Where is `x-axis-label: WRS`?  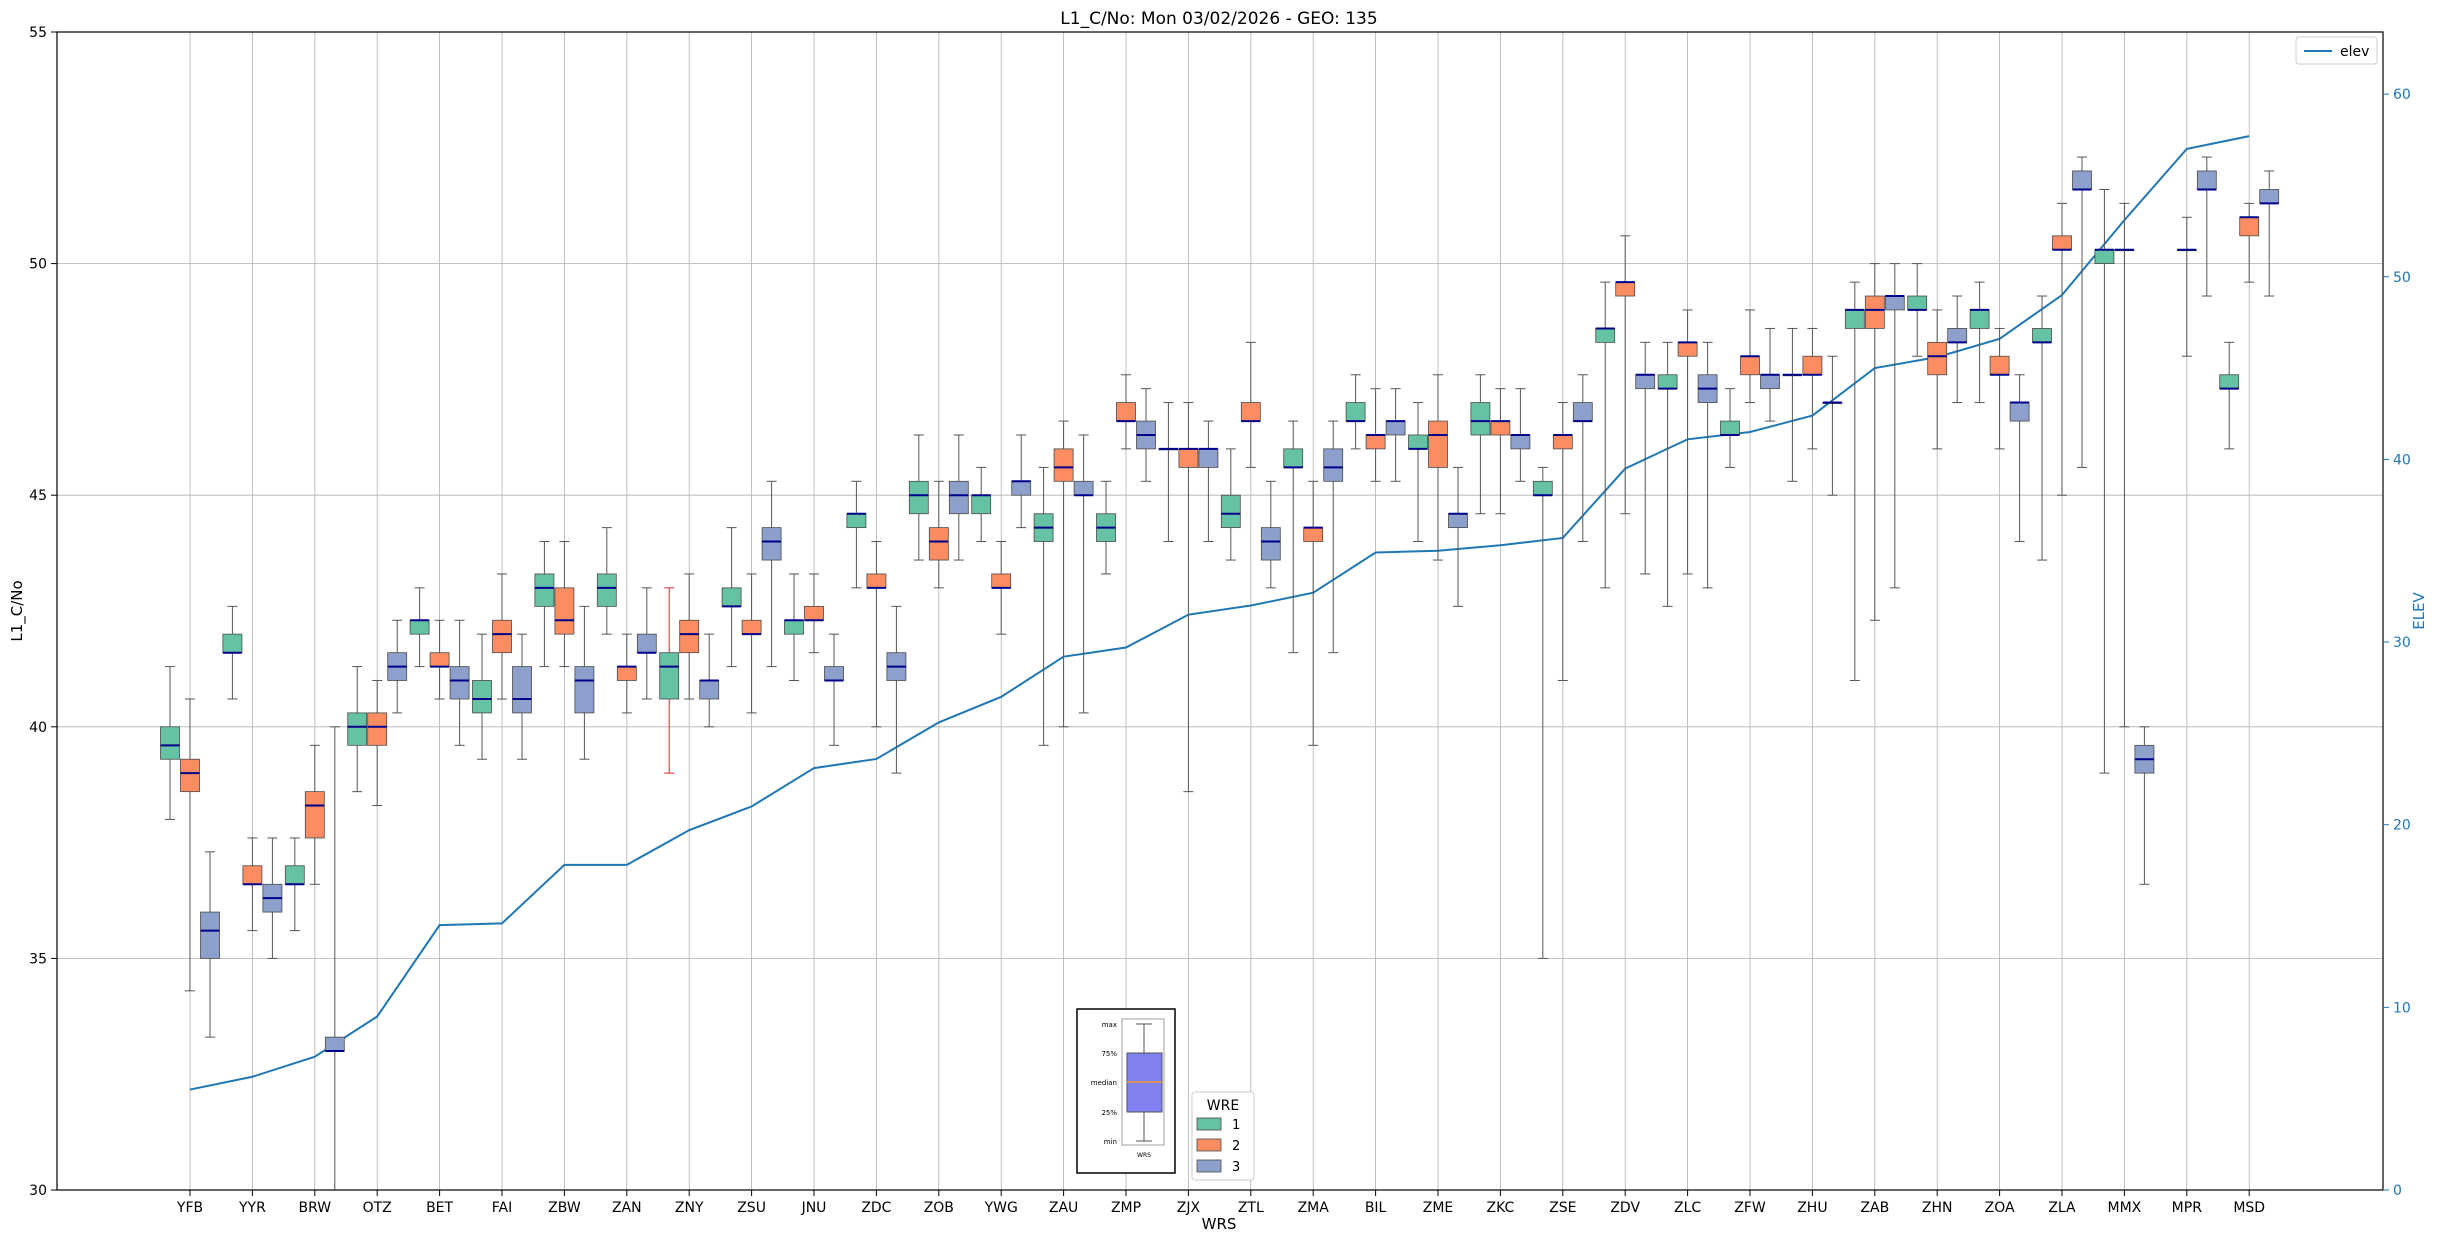 x-axis-label: WRS is located at coordinates (1219, 1224).